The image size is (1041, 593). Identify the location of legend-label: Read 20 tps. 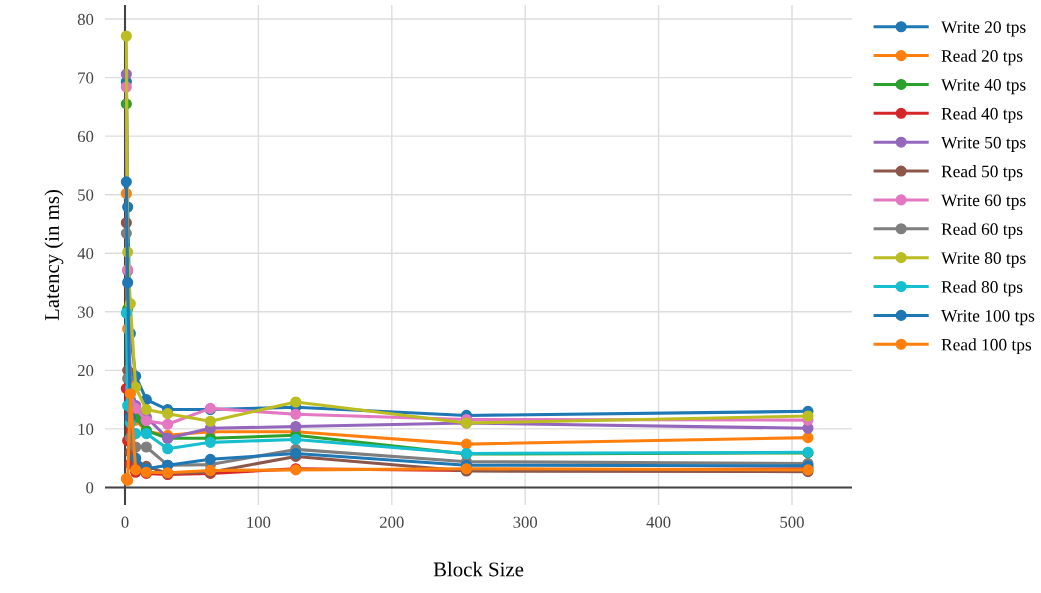
(982, 57).